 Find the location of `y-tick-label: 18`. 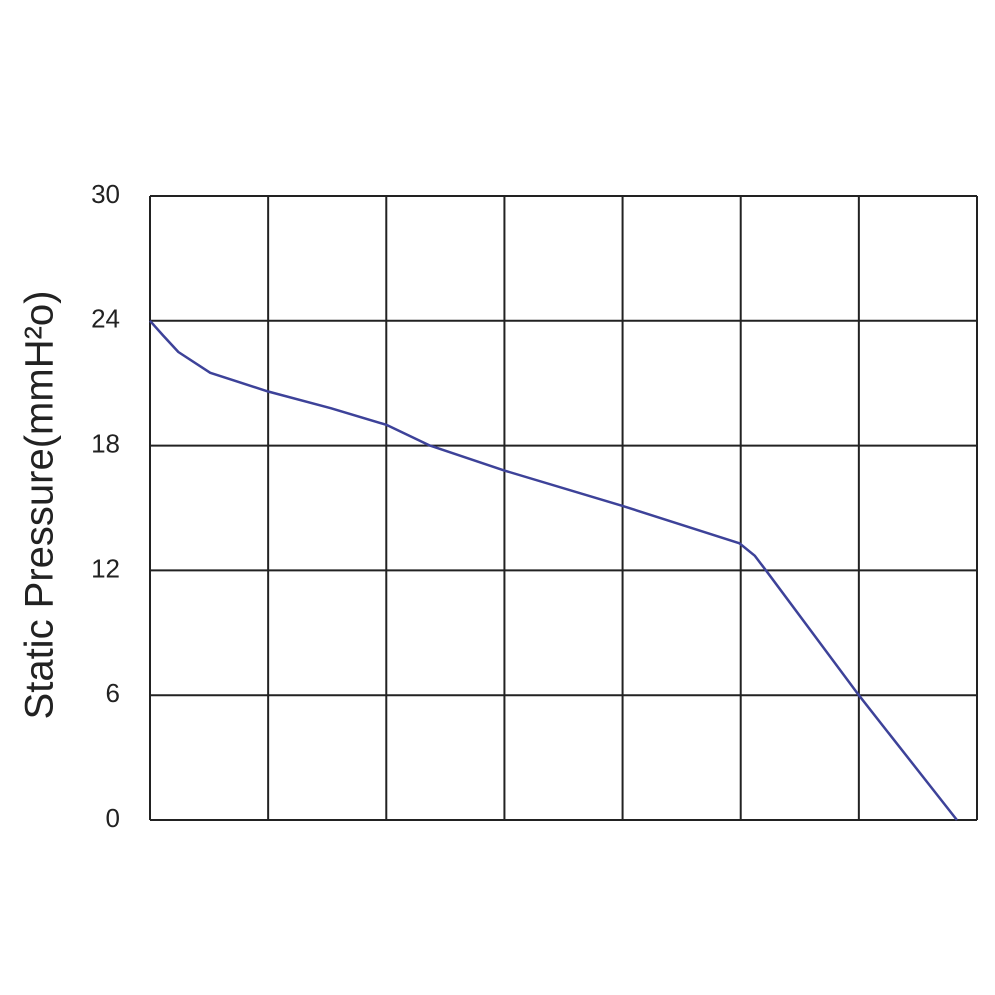

y-tick-label: 18 is located at coordinates (105, 443).